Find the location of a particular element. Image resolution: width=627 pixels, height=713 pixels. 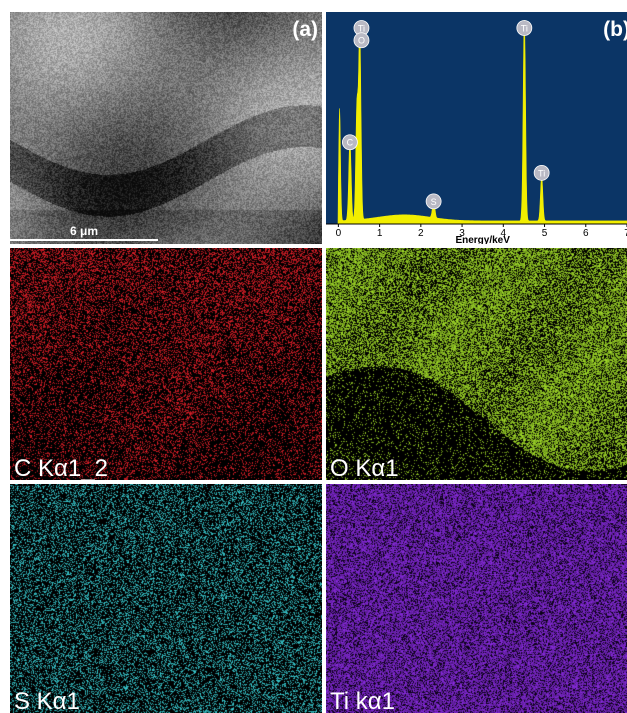

scale-bar: 6 μm is located at coordinates (84, 232).